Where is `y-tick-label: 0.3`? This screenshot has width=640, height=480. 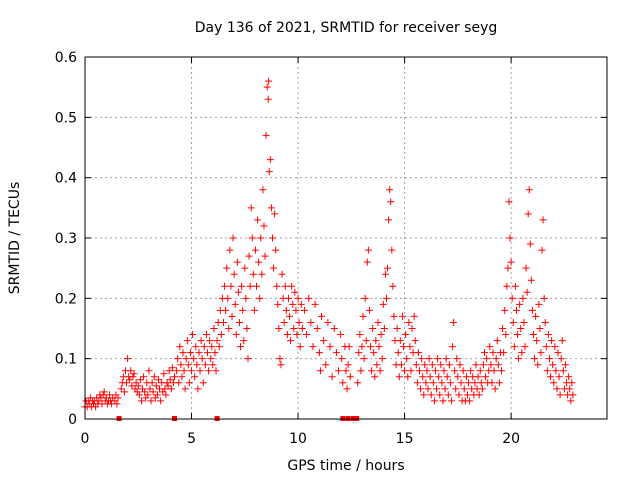
y-tick-label: 0.3 is located at coordinates (66, 239).